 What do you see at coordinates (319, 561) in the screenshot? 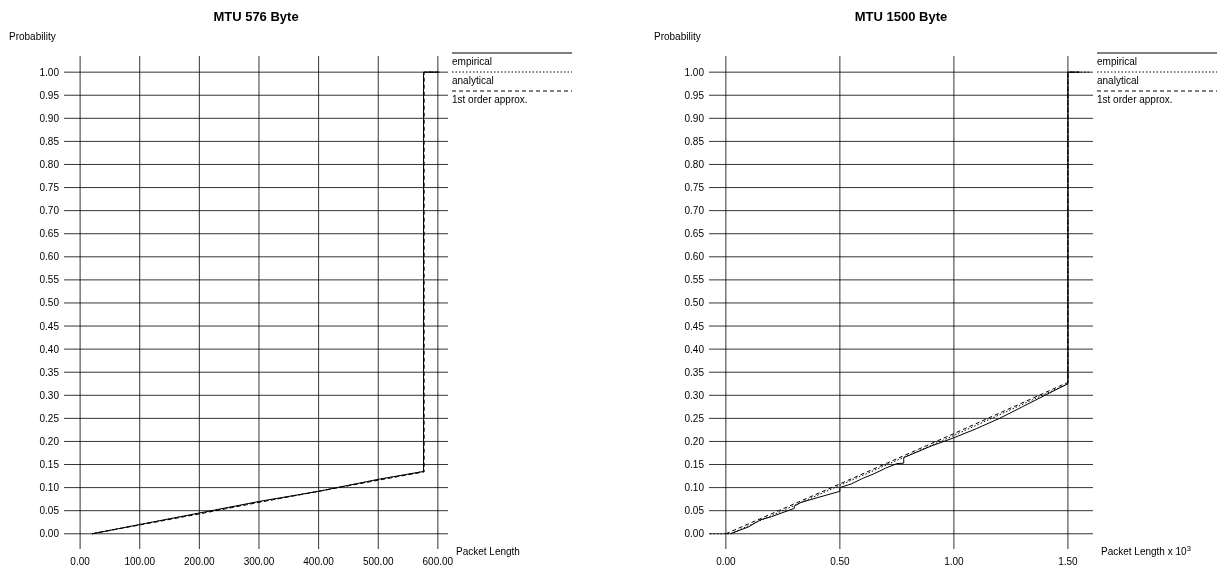
I see `x-tick-label: 400.00` at bounding box center [319, 561].